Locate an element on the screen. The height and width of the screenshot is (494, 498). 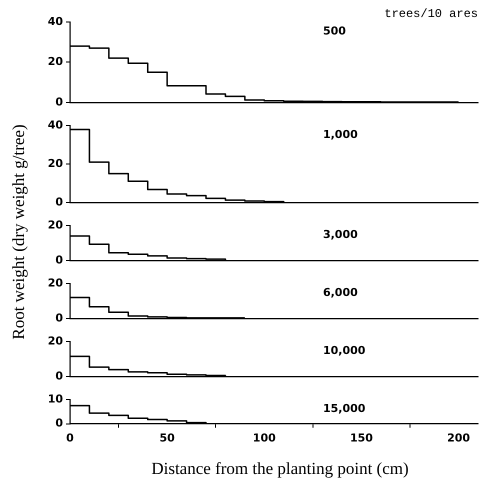
x-tick-label: 50 is located at coordinates (167, 437).